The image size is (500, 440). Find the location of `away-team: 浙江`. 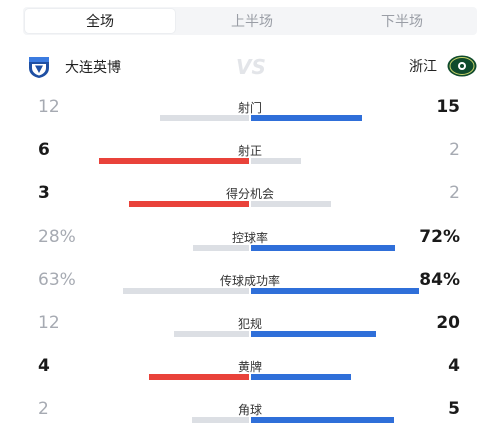

away-team: 浙江 is located at coordinates (443, 66).